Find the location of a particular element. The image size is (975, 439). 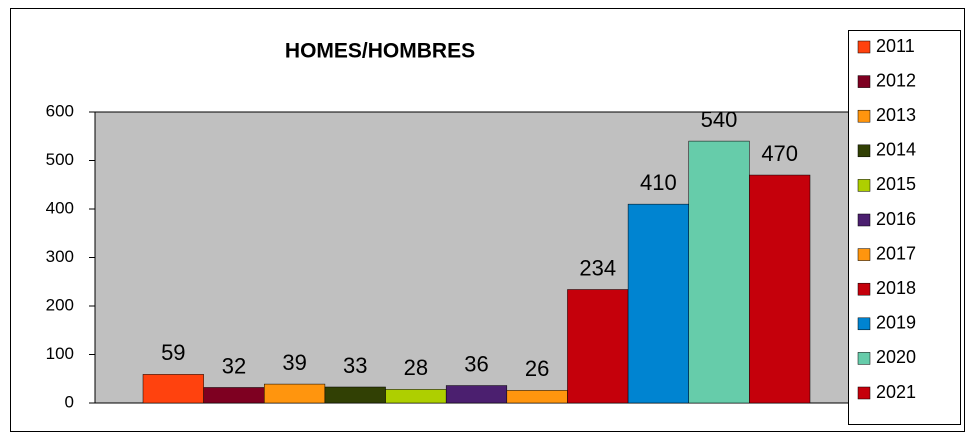

legend-label: 2017 is located at coordinates (896, 253).